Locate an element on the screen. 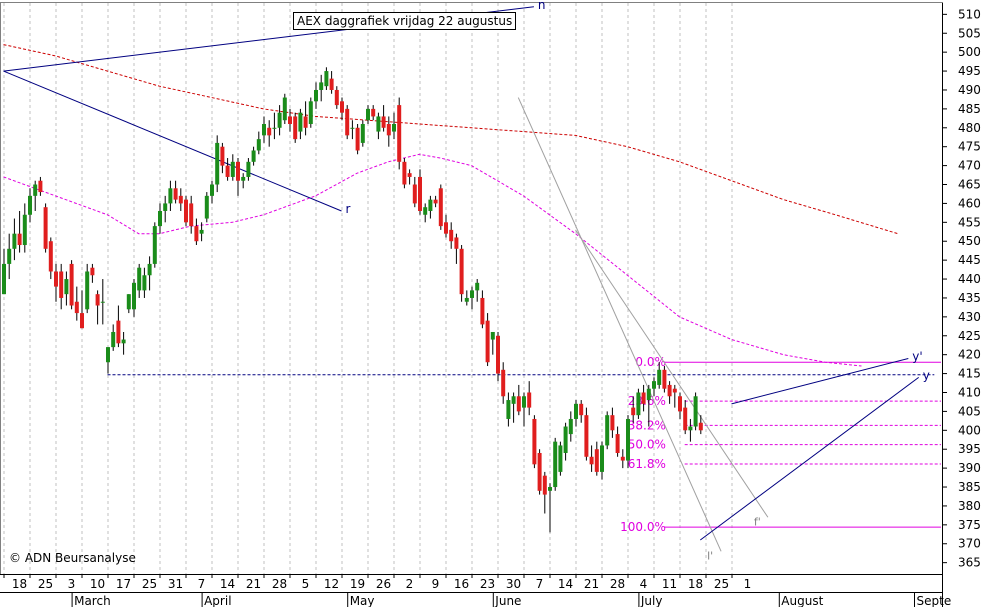 The width and height of the screenshot is (983, 607). chart-credit: © ADN Beursanalyse is located at coordinates (72, 558).